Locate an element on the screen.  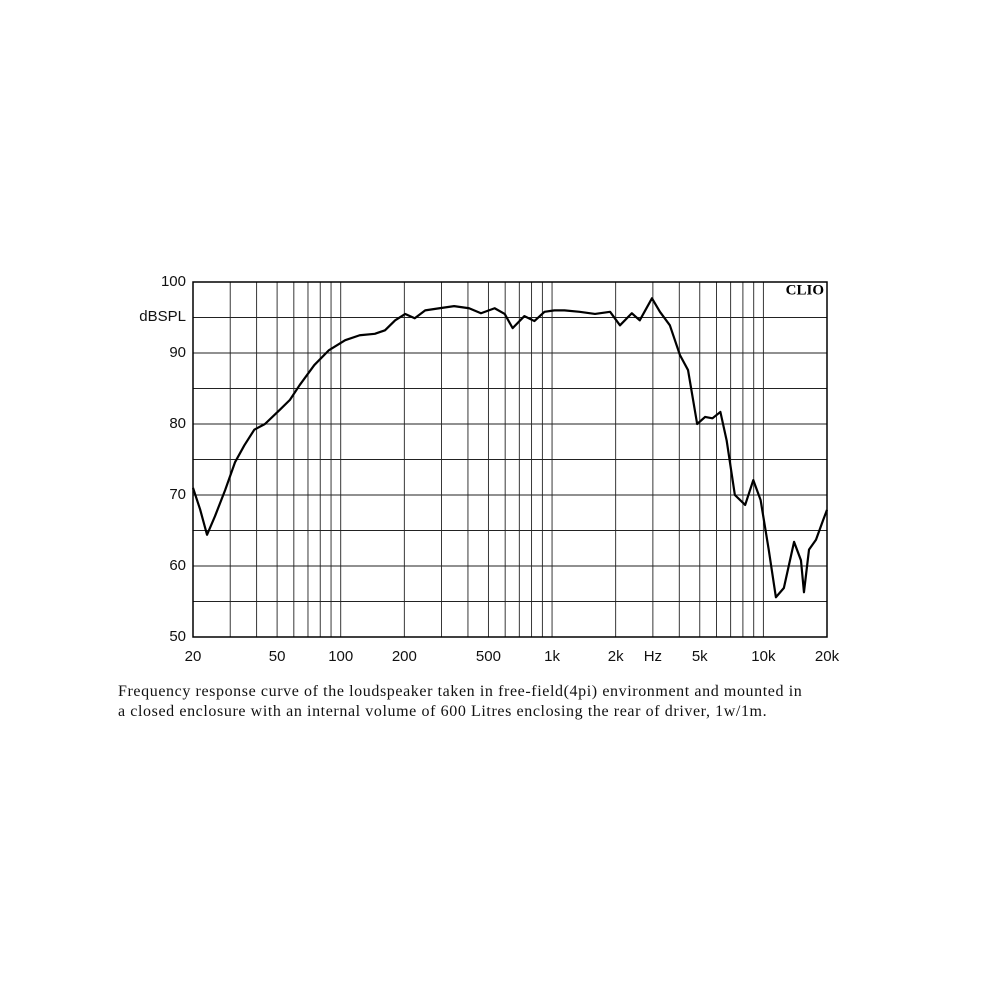
y-tick-label: 90 is located at coordinates (177, 352).